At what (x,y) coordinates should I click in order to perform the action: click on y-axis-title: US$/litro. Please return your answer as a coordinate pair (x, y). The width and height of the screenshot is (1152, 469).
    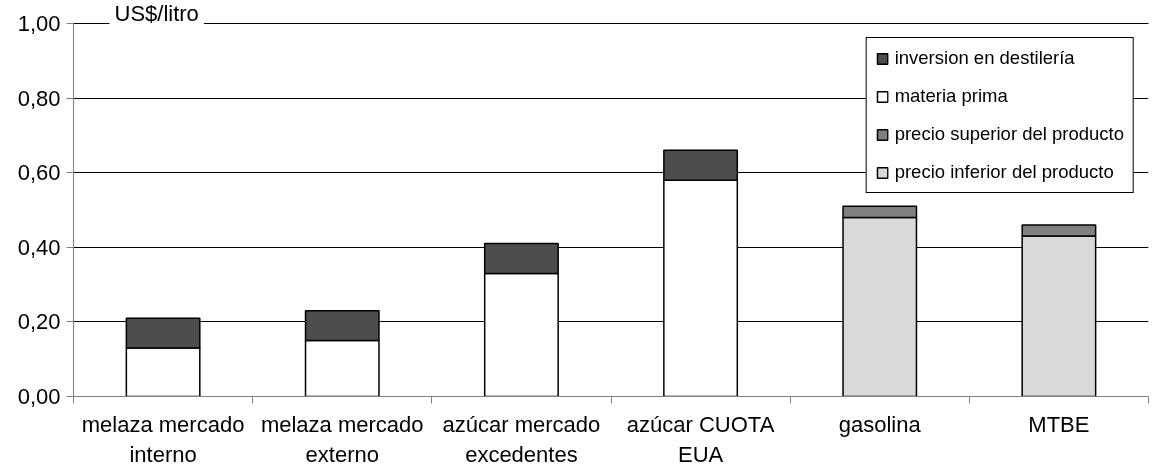
    Looking at the image, I should click on (156, 13).